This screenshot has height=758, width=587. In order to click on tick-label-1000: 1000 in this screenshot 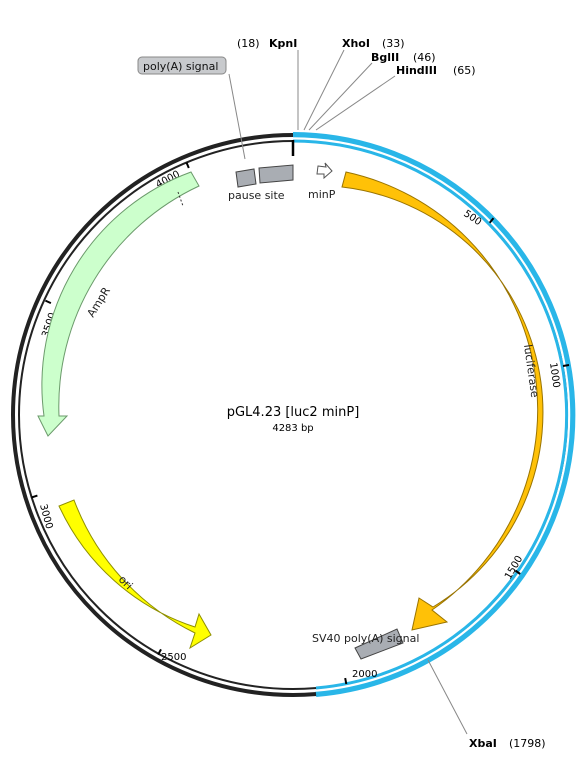, I will do `click(554, 375)`.